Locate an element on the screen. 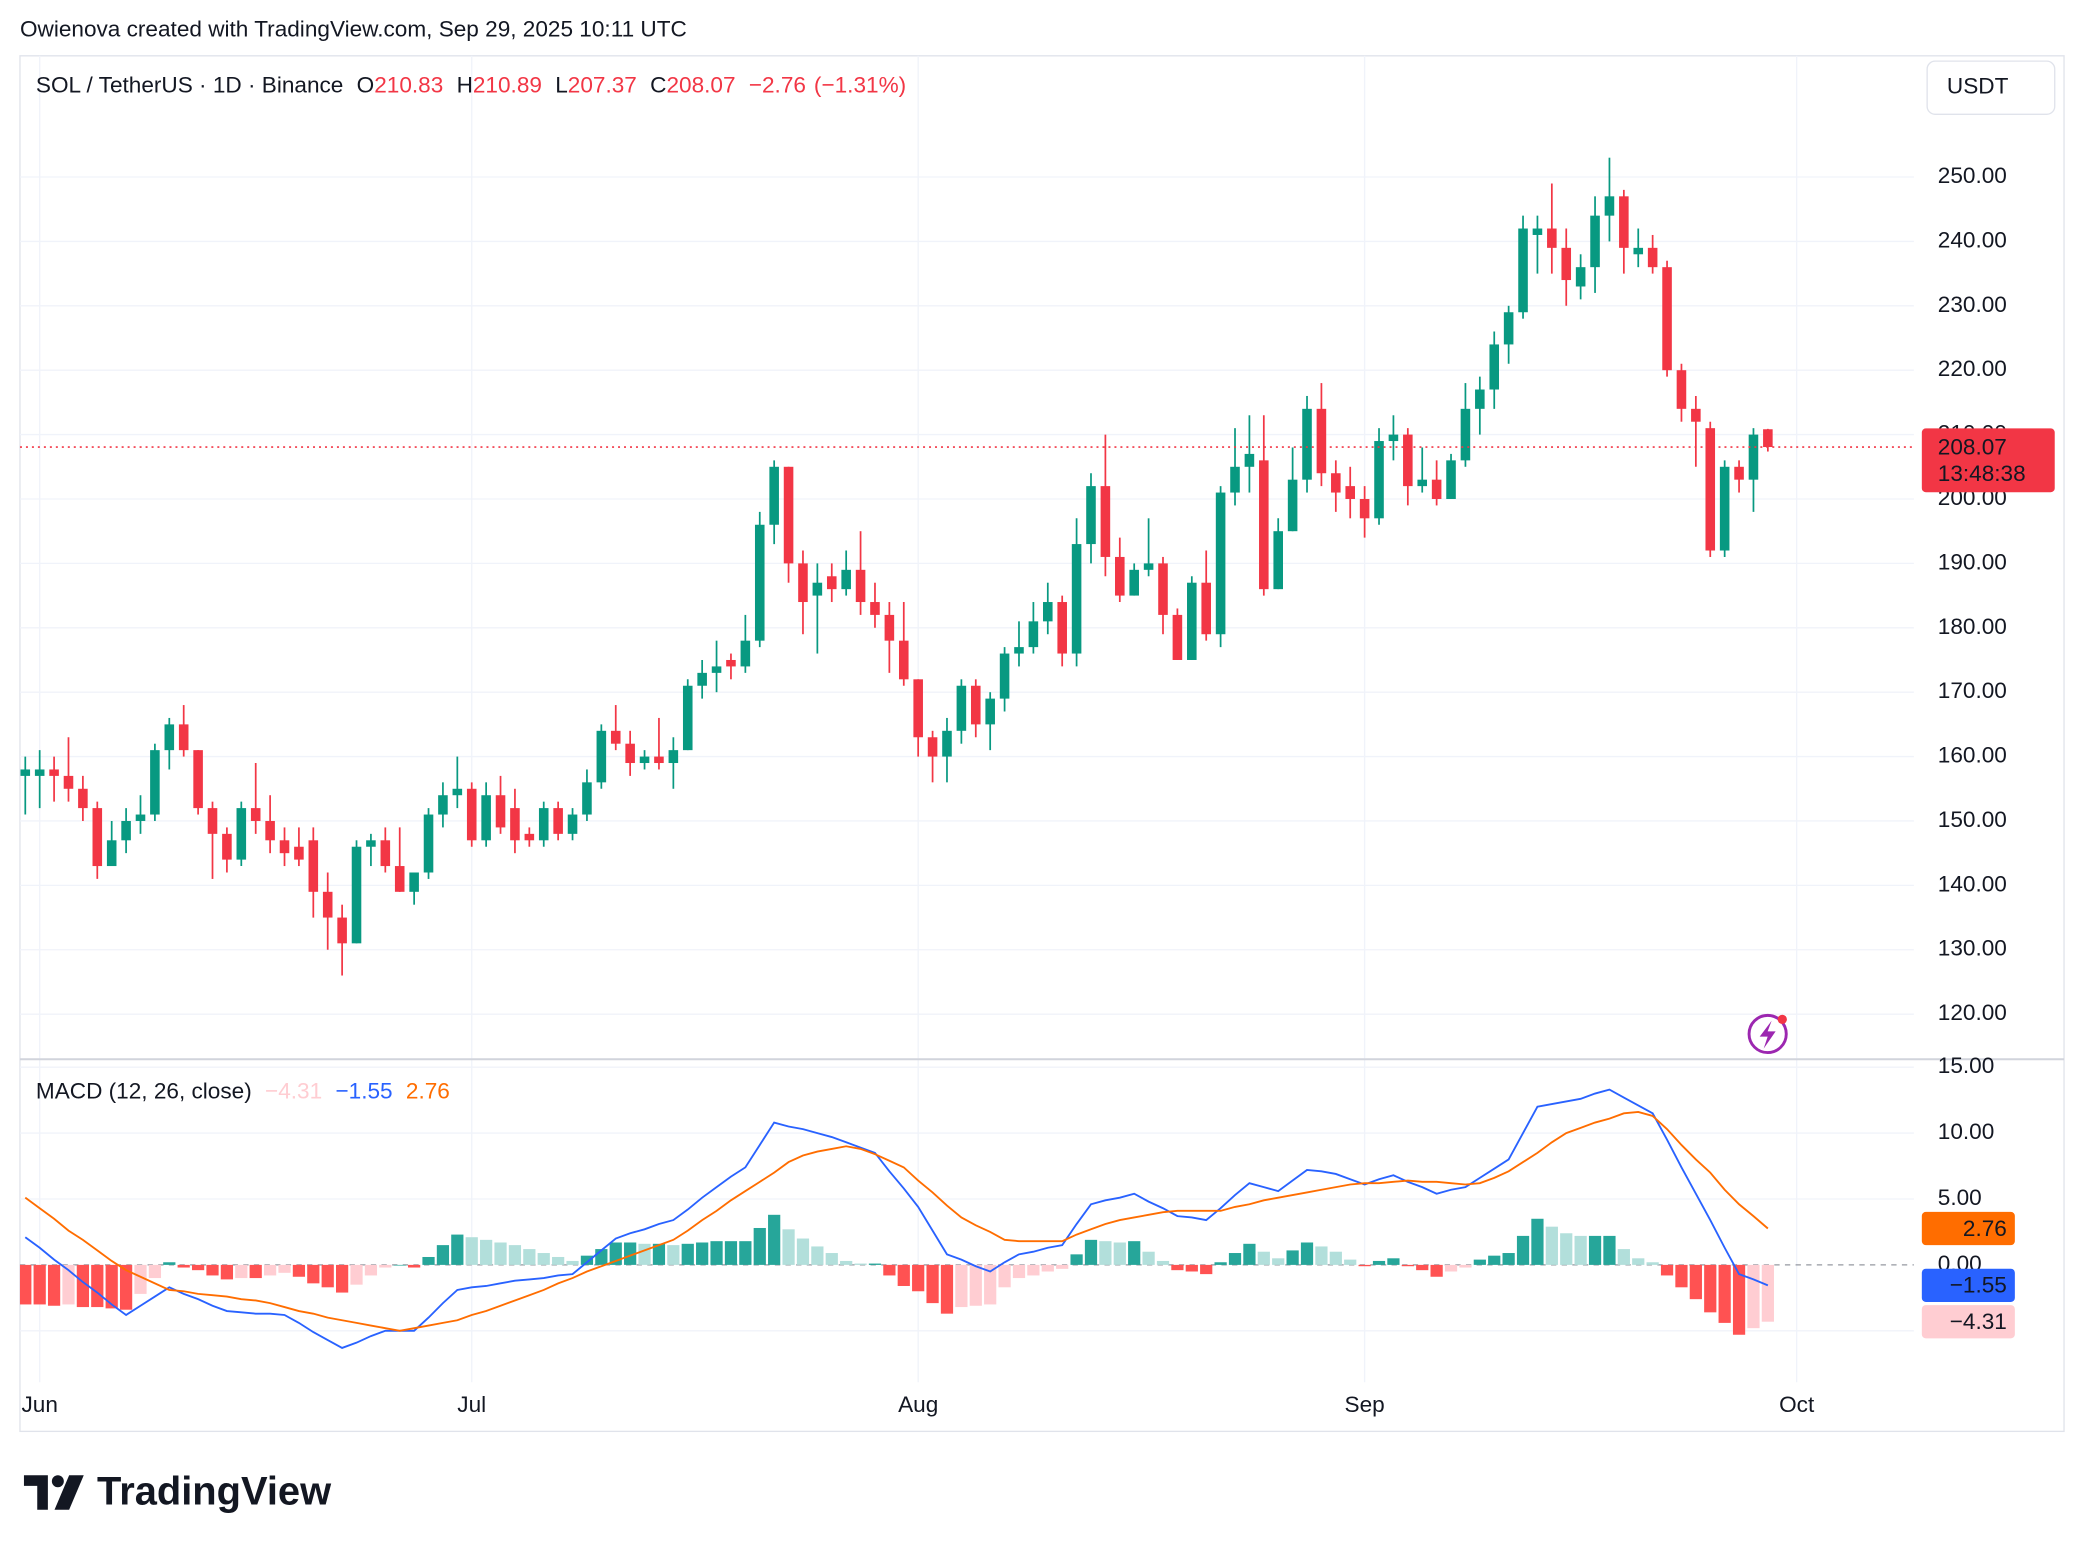 The height and width of the screenshot is (1552, 2084). x-tick-label: Jul is located at coordinates (471, 1404).